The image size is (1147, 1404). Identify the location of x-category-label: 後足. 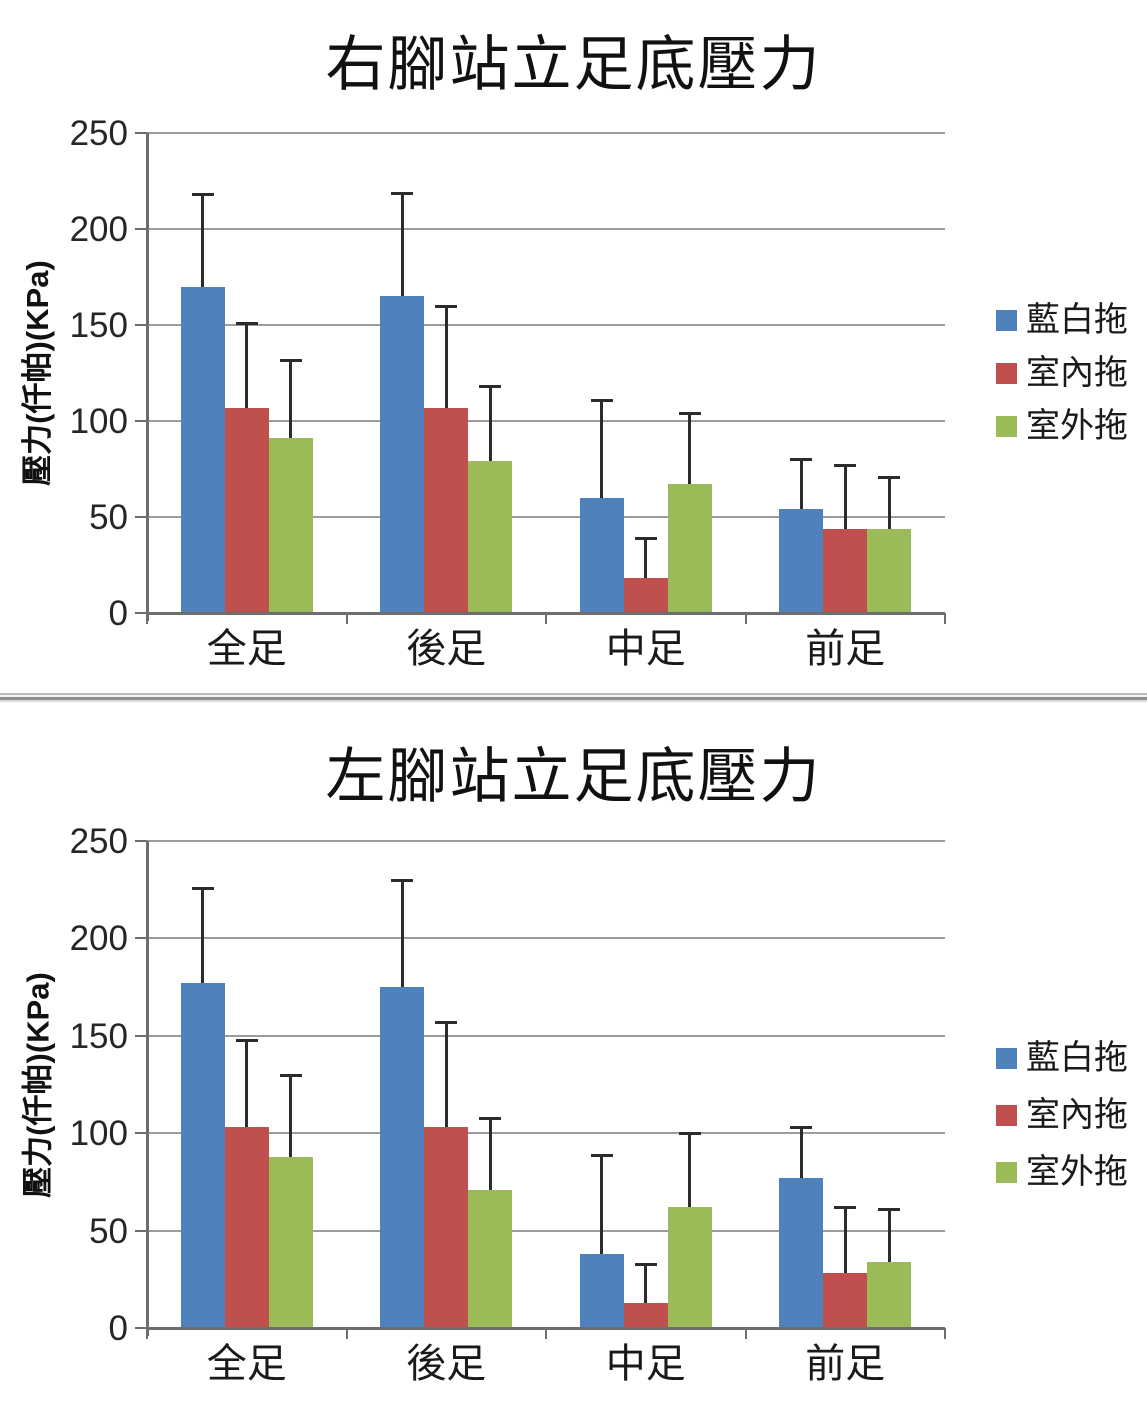
(446, 1364).